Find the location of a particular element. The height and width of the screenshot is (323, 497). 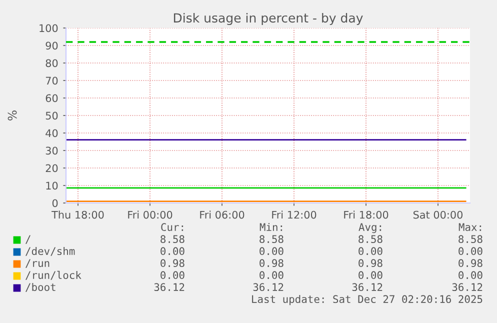

x-tick-label: Fri 06:00 is located at coordinates (222, 214).